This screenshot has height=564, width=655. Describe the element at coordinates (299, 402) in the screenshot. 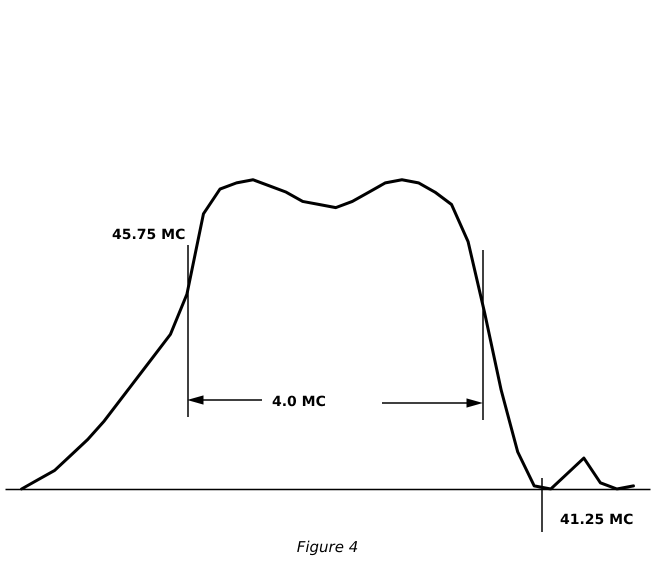

I see `annotation: 4.0 MC` at that location.